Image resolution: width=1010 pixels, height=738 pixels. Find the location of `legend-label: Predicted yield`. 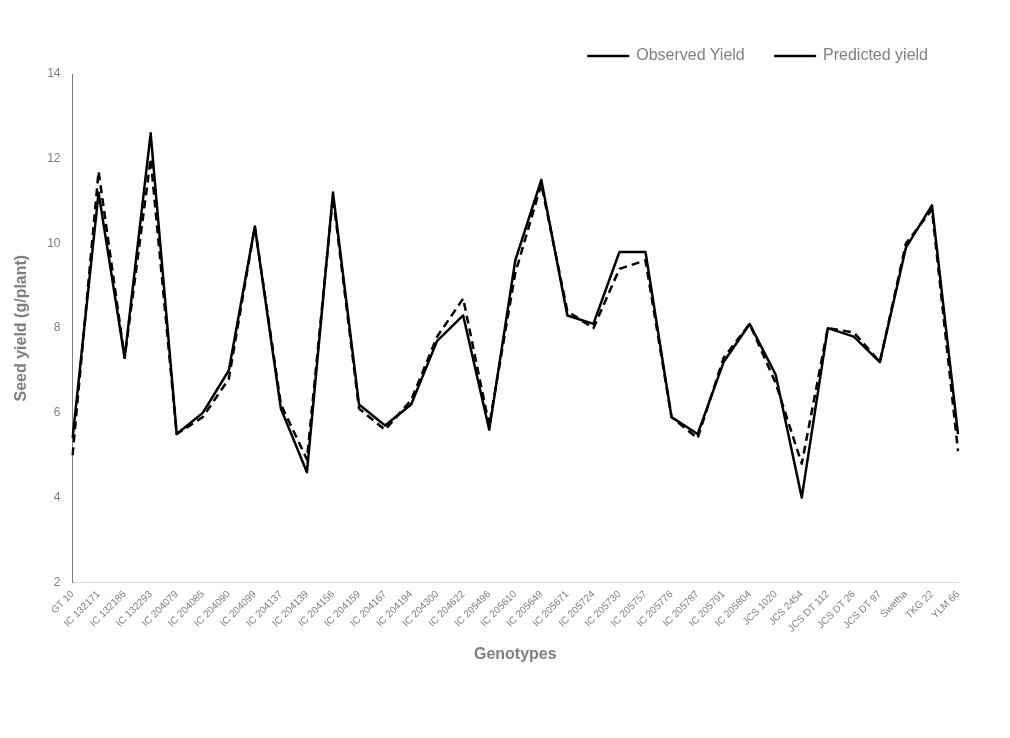

legend-label: Predicted yield is located at coordinates (876, 55).